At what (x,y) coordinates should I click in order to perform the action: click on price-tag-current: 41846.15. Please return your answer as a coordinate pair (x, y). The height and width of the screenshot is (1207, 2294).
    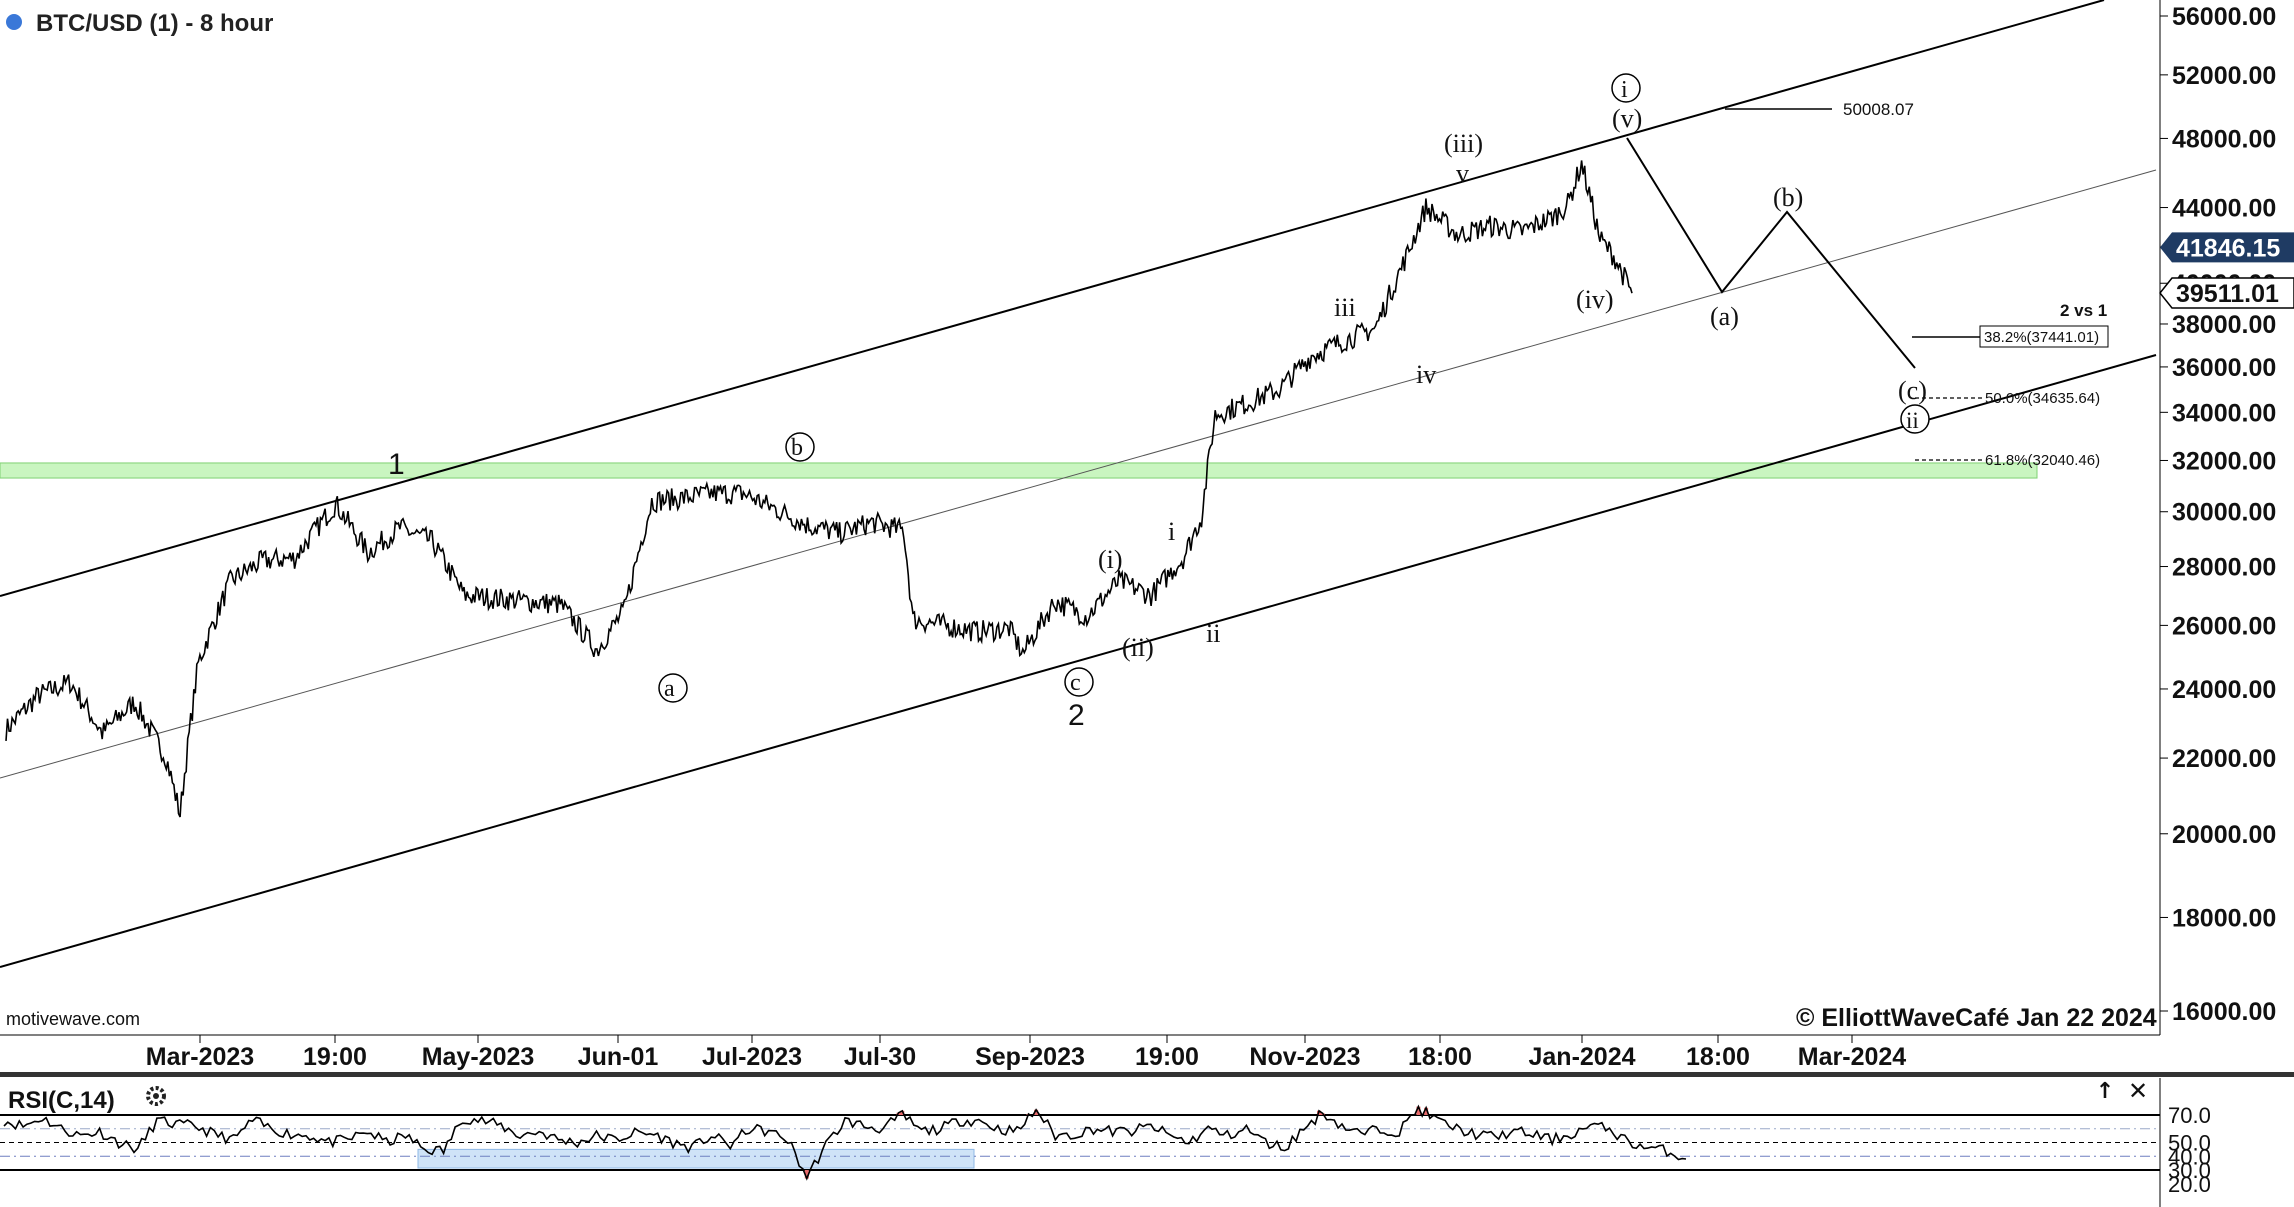
    Looking at the image, I should click on (2227, 247).